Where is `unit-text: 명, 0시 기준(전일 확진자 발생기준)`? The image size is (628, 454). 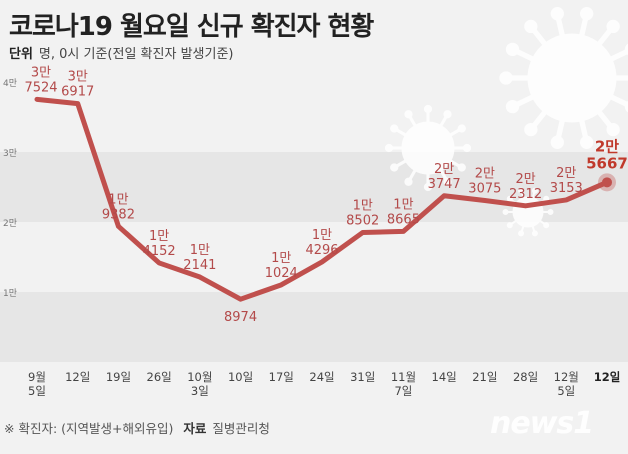
unit-text: 명, 0시 기준(전일 확진자 발생기준) is located at coordinates (136, 54).